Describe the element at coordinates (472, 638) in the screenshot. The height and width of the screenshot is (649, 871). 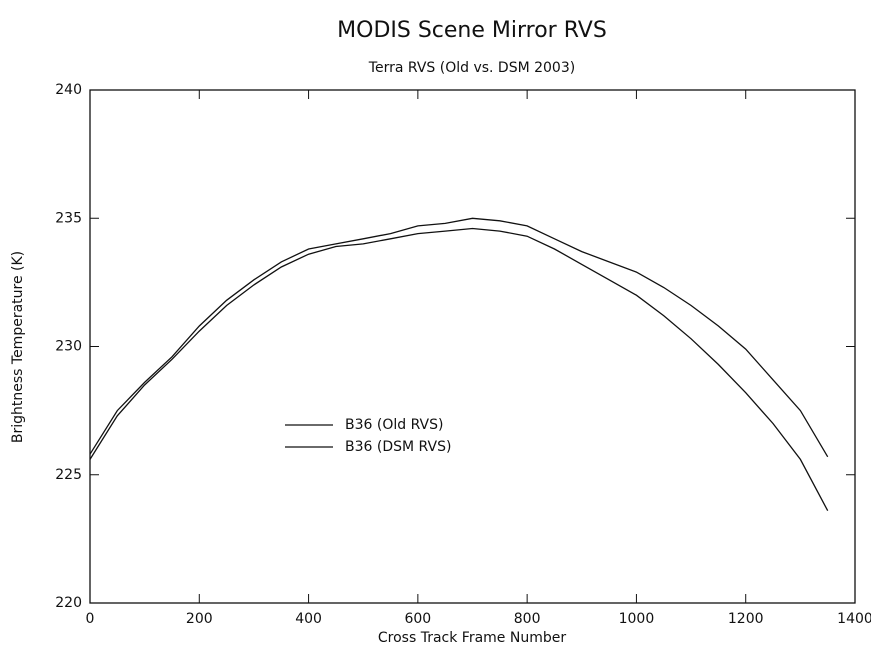
I see `x-axis-label: Cross Track Frame Number` at that location.